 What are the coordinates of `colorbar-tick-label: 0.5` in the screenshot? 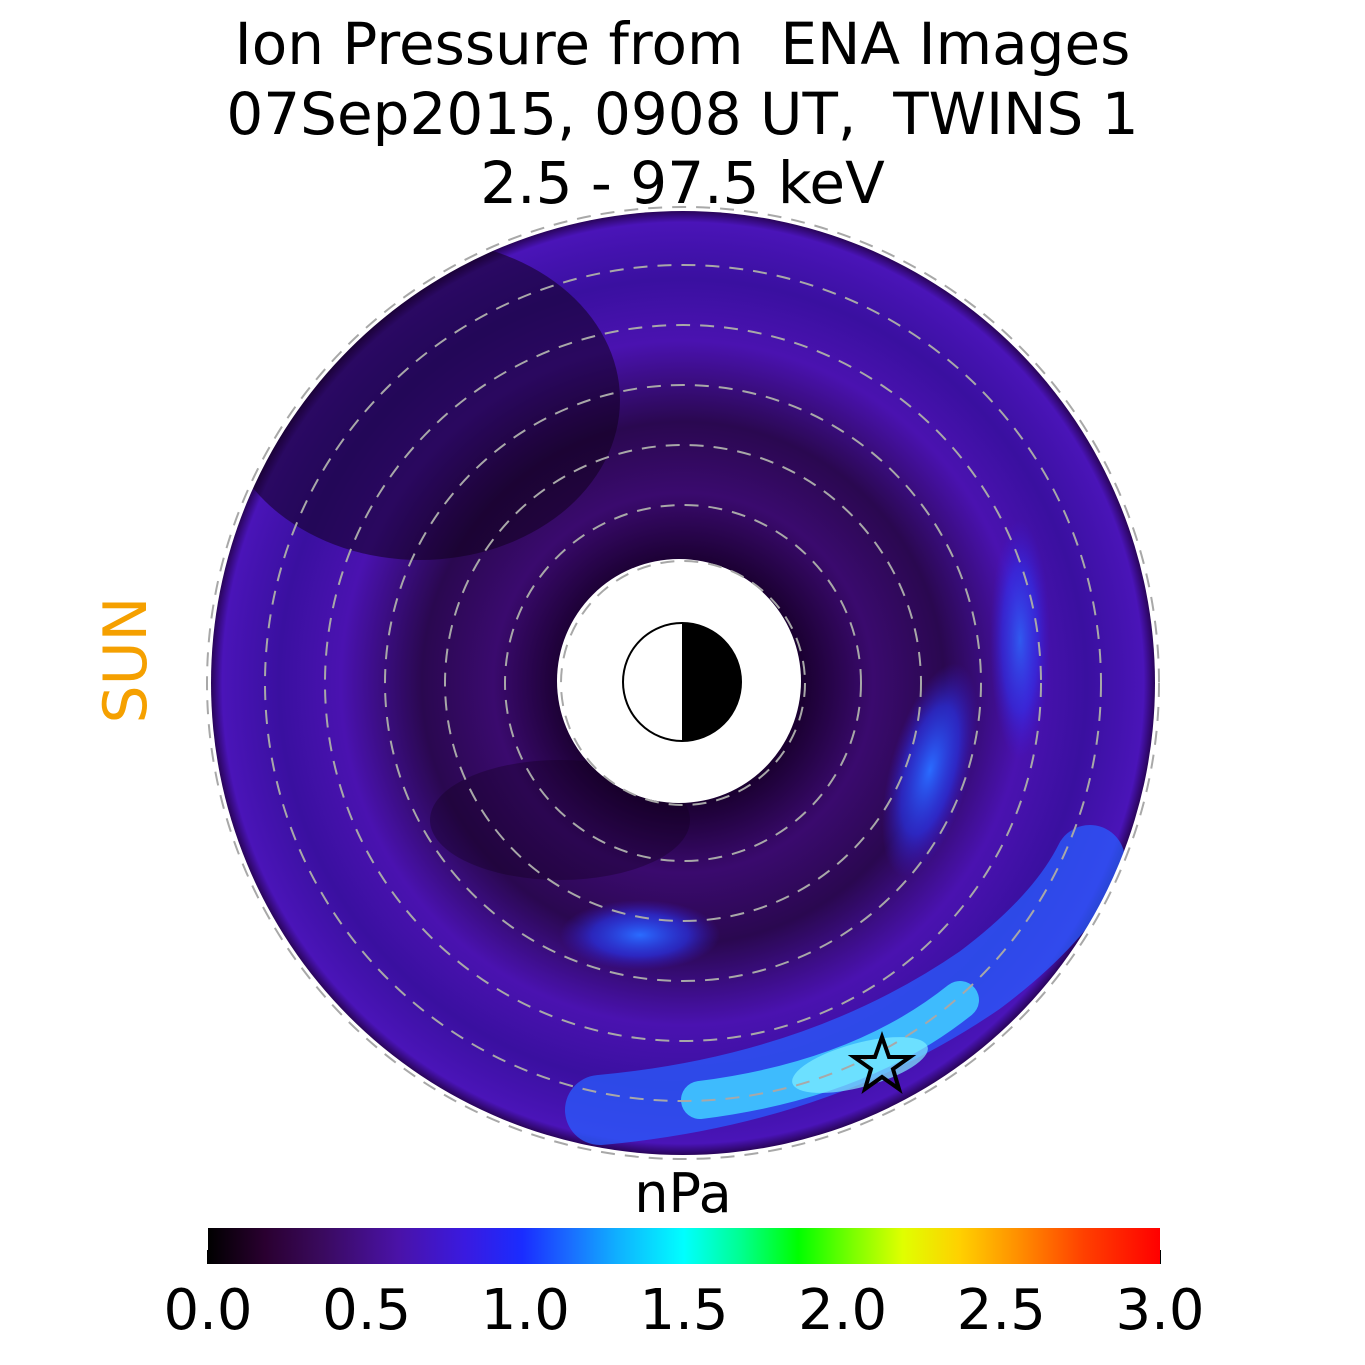 It's located at (367, 1310).